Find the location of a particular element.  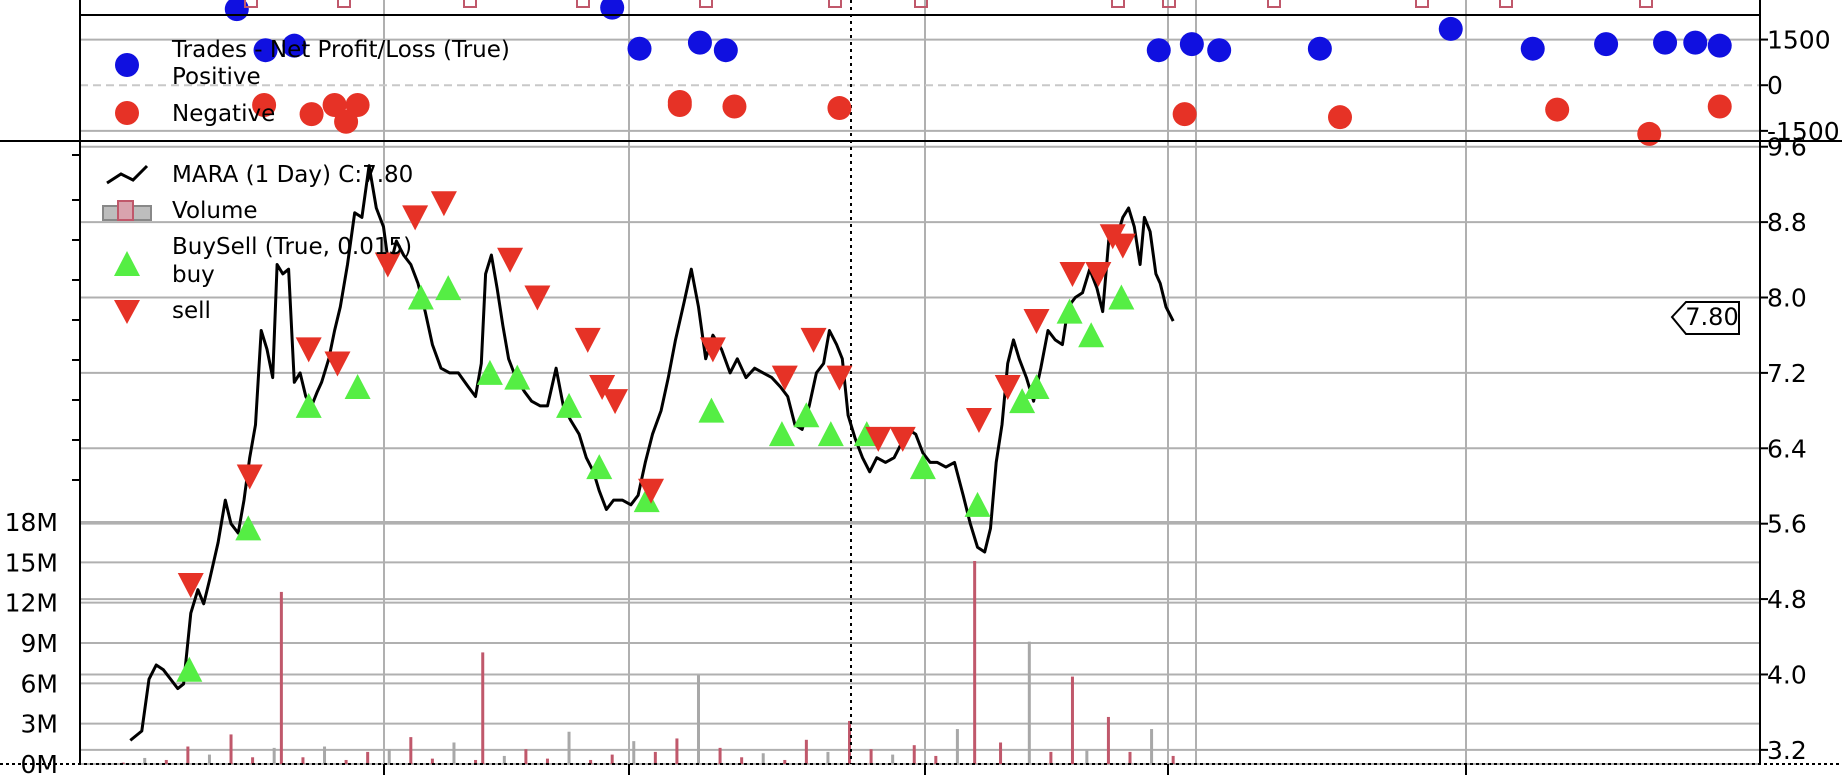

trades-tick-label: -1500 is located at coordinates (1803, 131).